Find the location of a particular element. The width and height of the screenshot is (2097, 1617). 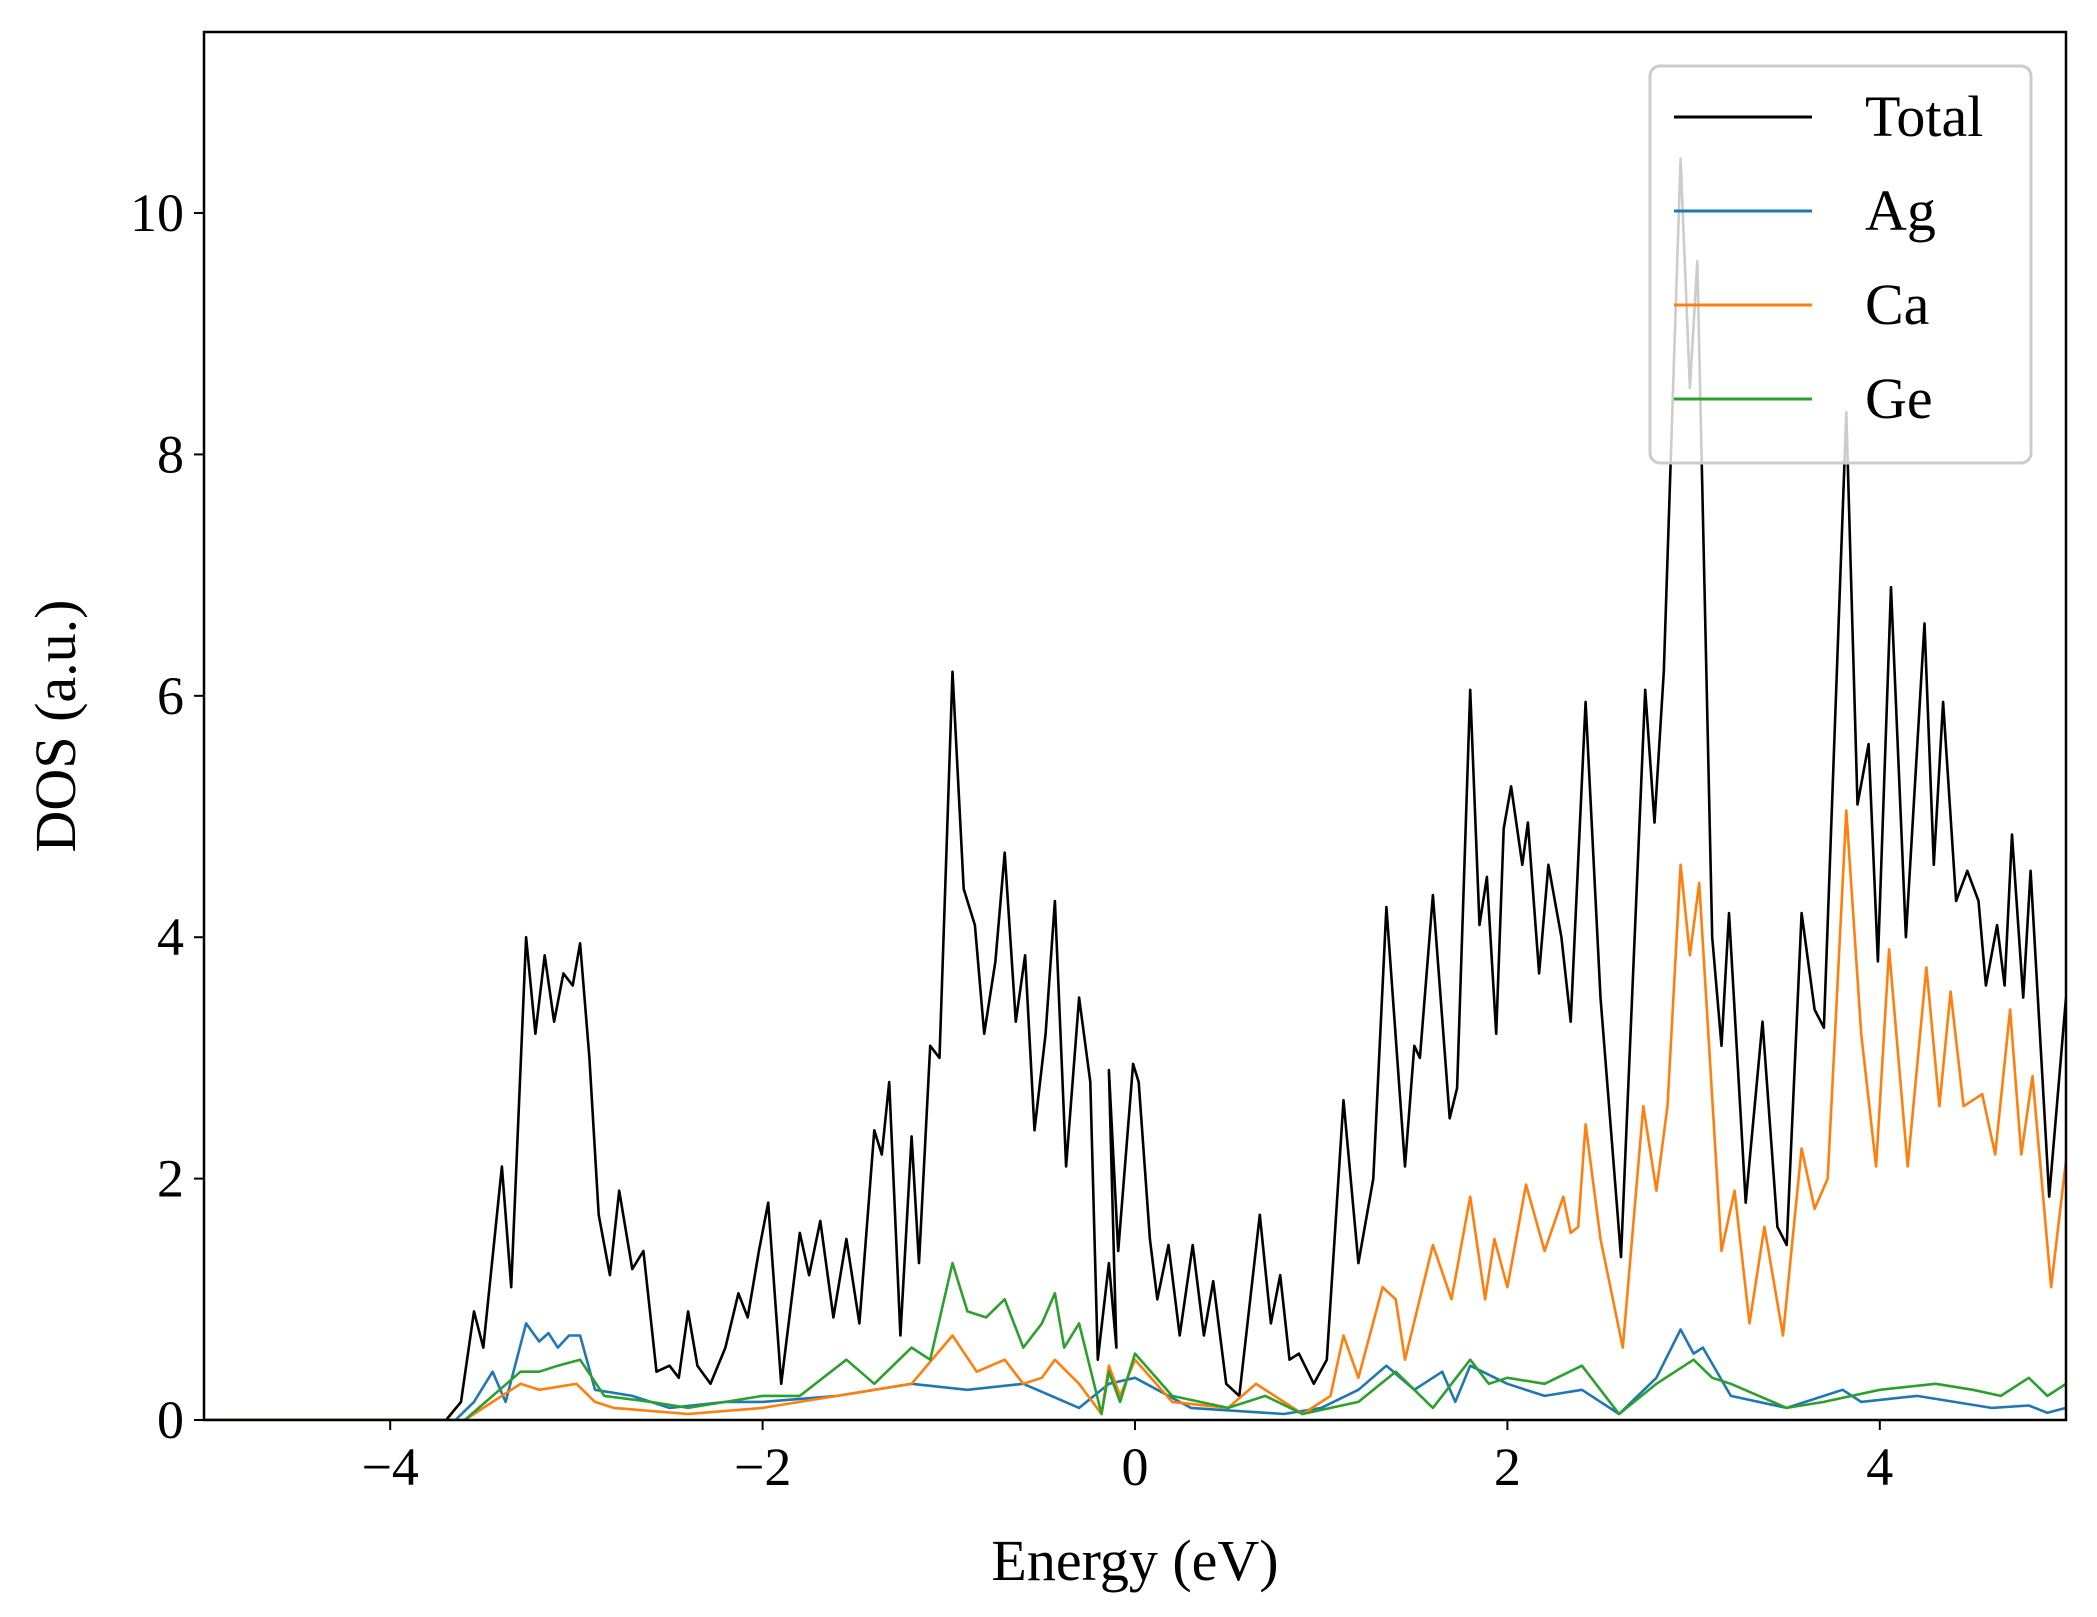

series-line-ag is located at coordinates (1135, 1371).